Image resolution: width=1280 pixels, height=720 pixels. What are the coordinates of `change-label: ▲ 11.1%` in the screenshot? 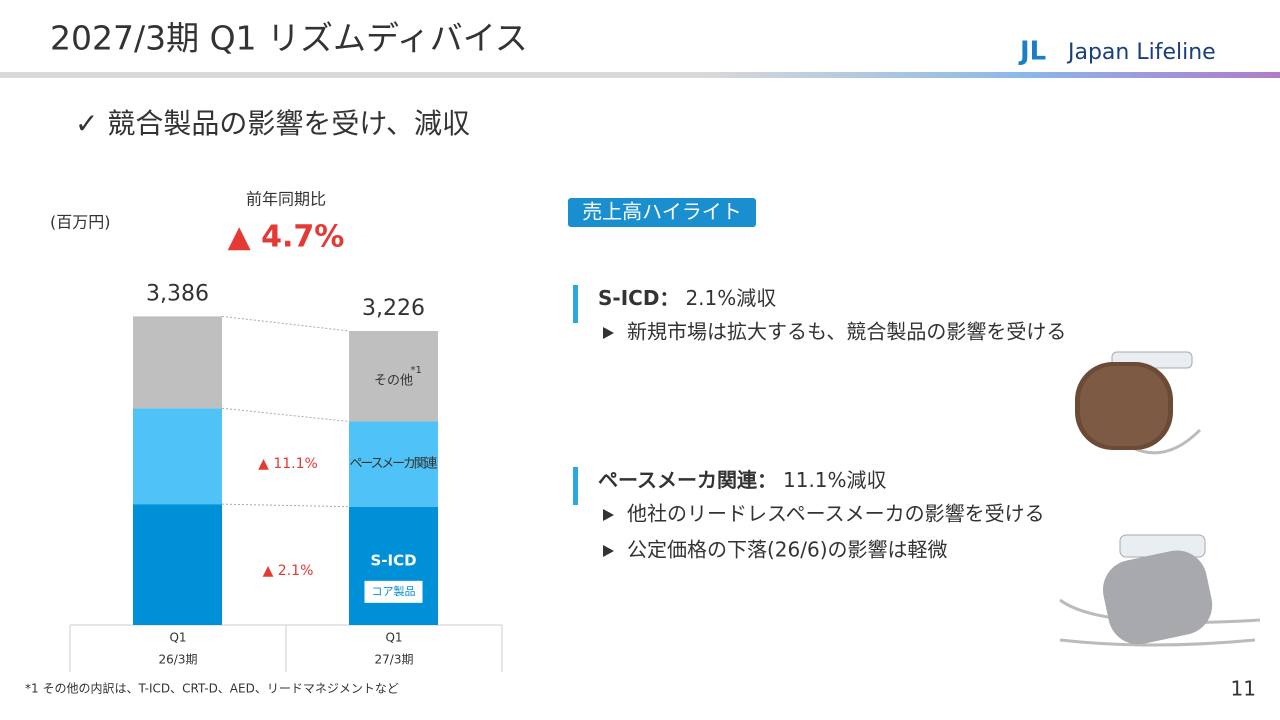 It's located at (288, 464).